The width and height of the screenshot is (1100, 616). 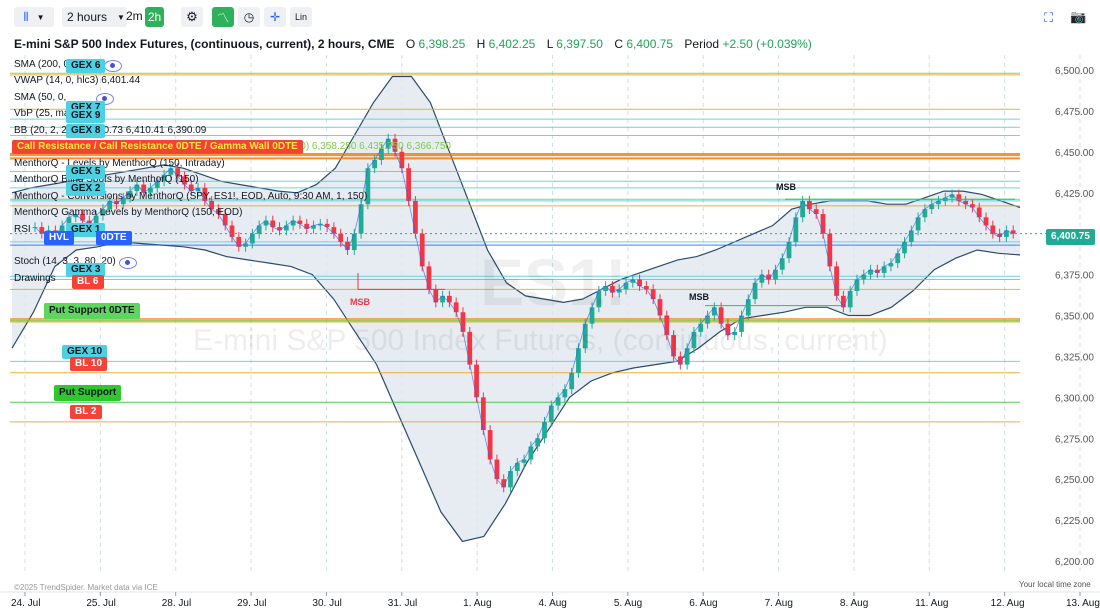 What do you see at coordinates (1074, 521) in the screenshot?
I see `price-tick-label: 6,225.00` at bounding box center [1074, 521].